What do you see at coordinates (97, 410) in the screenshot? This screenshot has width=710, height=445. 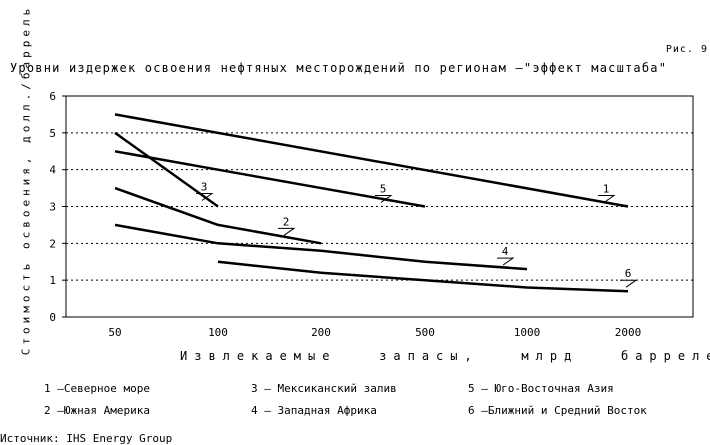 I see `legend-entry-2: 2 –Южная Америка` at bounding box center [97, 410].